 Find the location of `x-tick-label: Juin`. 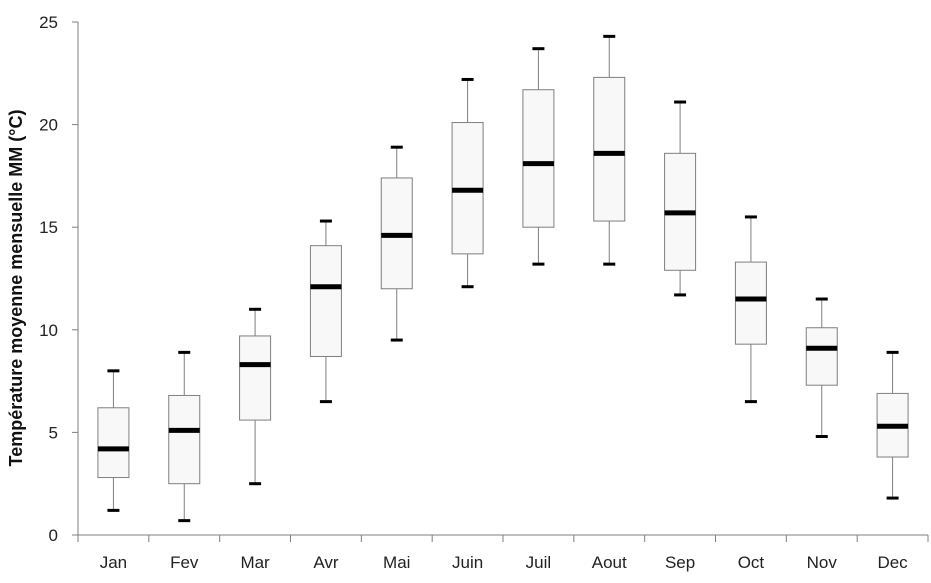

x-tick-label: Juin is located at coordinates (467, 562).